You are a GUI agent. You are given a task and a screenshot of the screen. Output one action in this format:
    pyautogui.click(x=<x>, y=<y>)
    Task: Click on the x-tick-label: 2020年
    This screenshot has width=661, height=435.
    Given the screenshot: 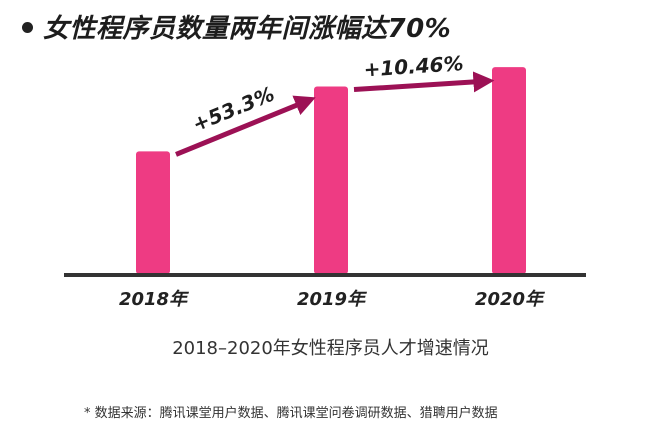 What is the action you would take?
    pyautogui.click(x=510, y=299)
    